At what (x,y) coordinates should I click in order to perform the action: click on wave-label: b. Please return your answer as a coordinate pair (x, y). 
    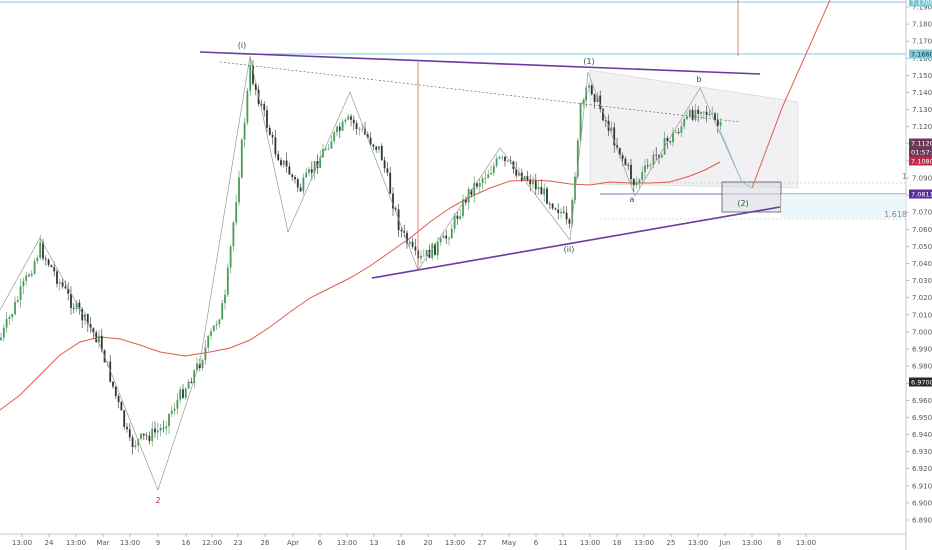
    Looking at the image, I should click on (698, 79).